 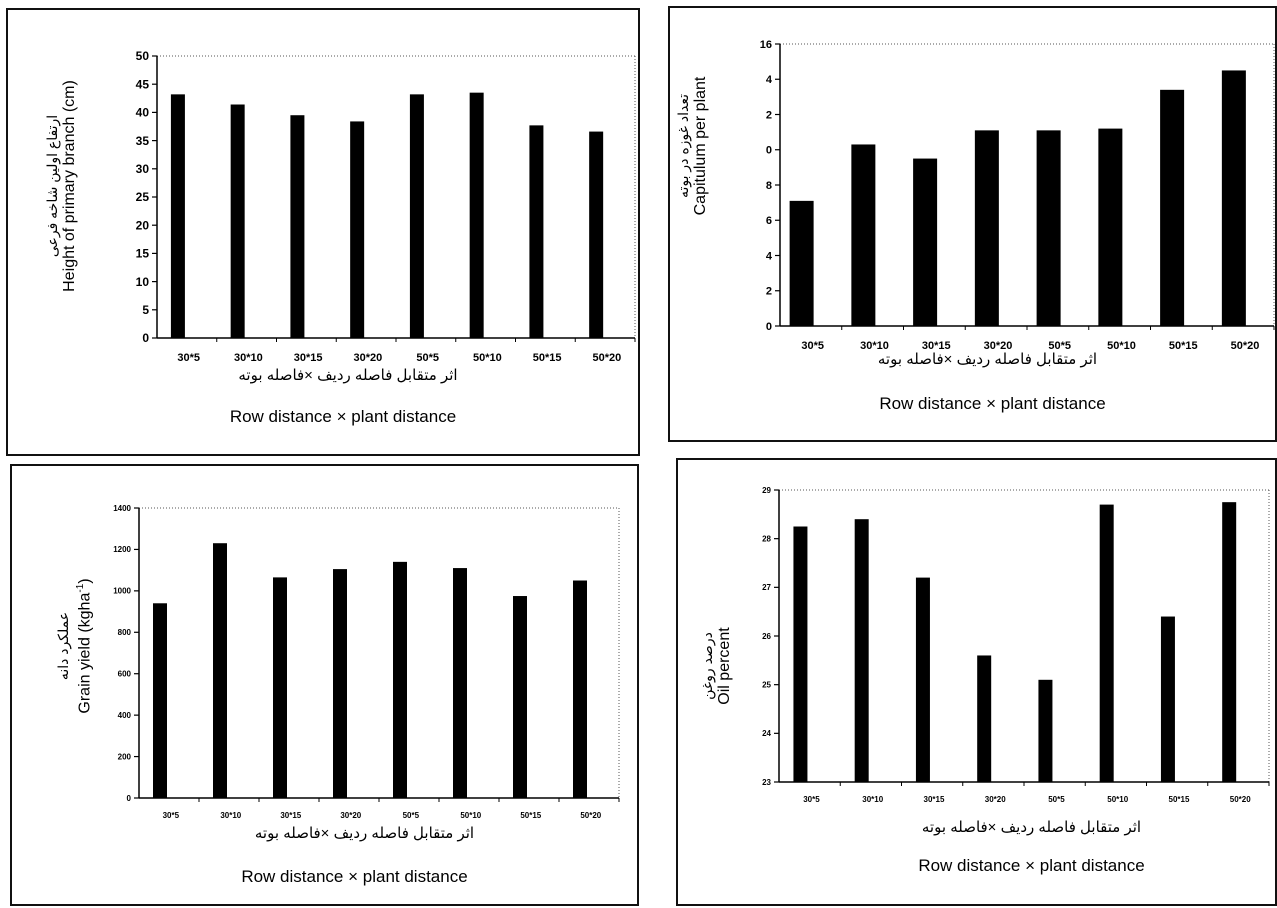 I want to click on y-tick-label: 16, so click(x=766, y=45).